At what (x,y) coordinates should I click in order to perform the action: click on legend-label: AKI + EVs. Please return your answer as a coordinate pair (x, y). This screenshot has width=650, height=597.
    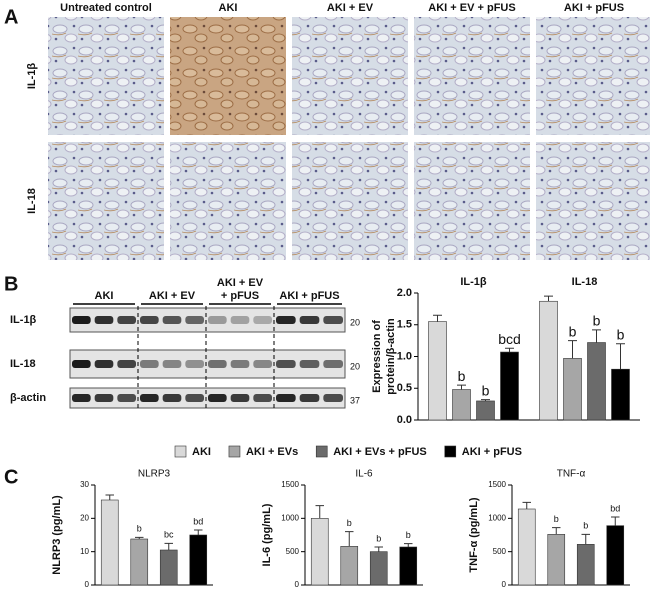
    Looking at the image, I should click on (272, 452).